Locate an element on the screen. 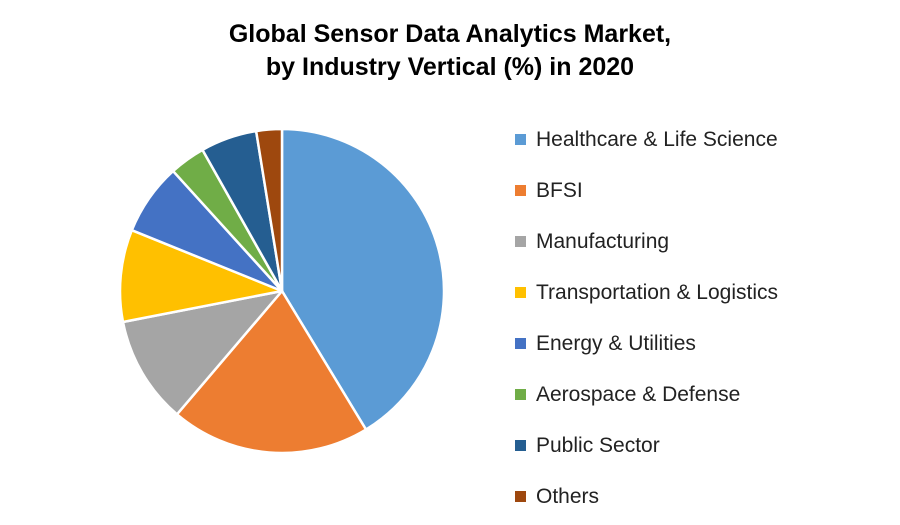  pie-slice-others is located at coordinates (269, 210).